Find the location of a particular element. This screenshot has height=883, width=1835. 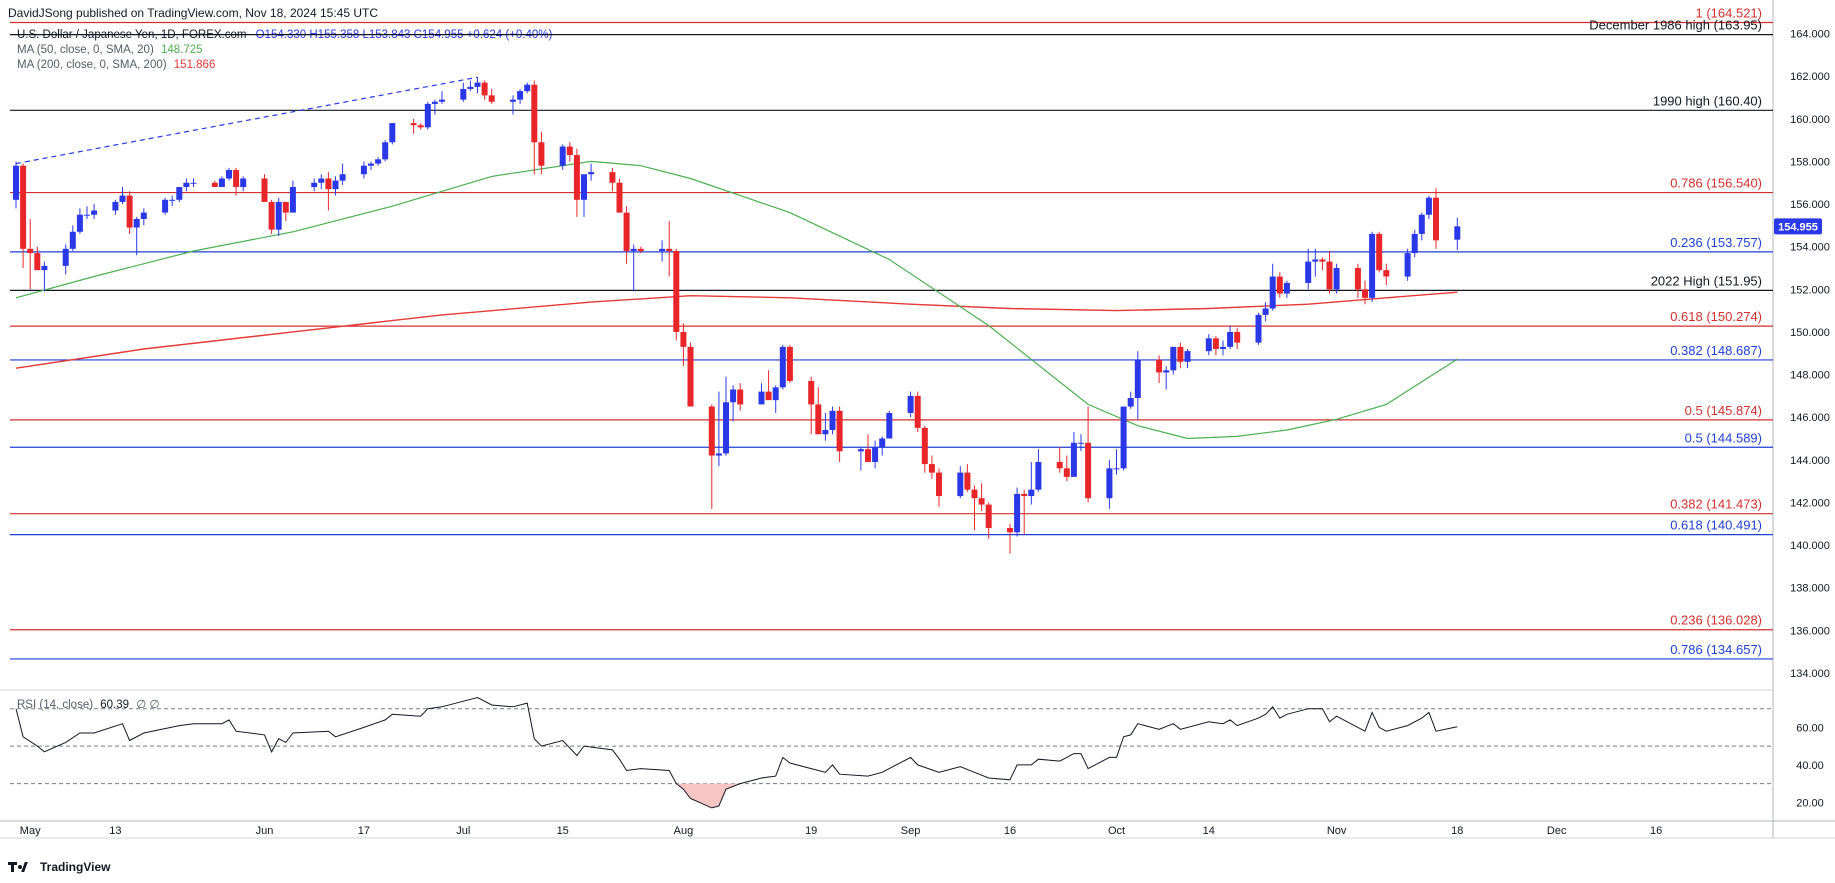

current-price-tag is located at coordinates (1798, 226).